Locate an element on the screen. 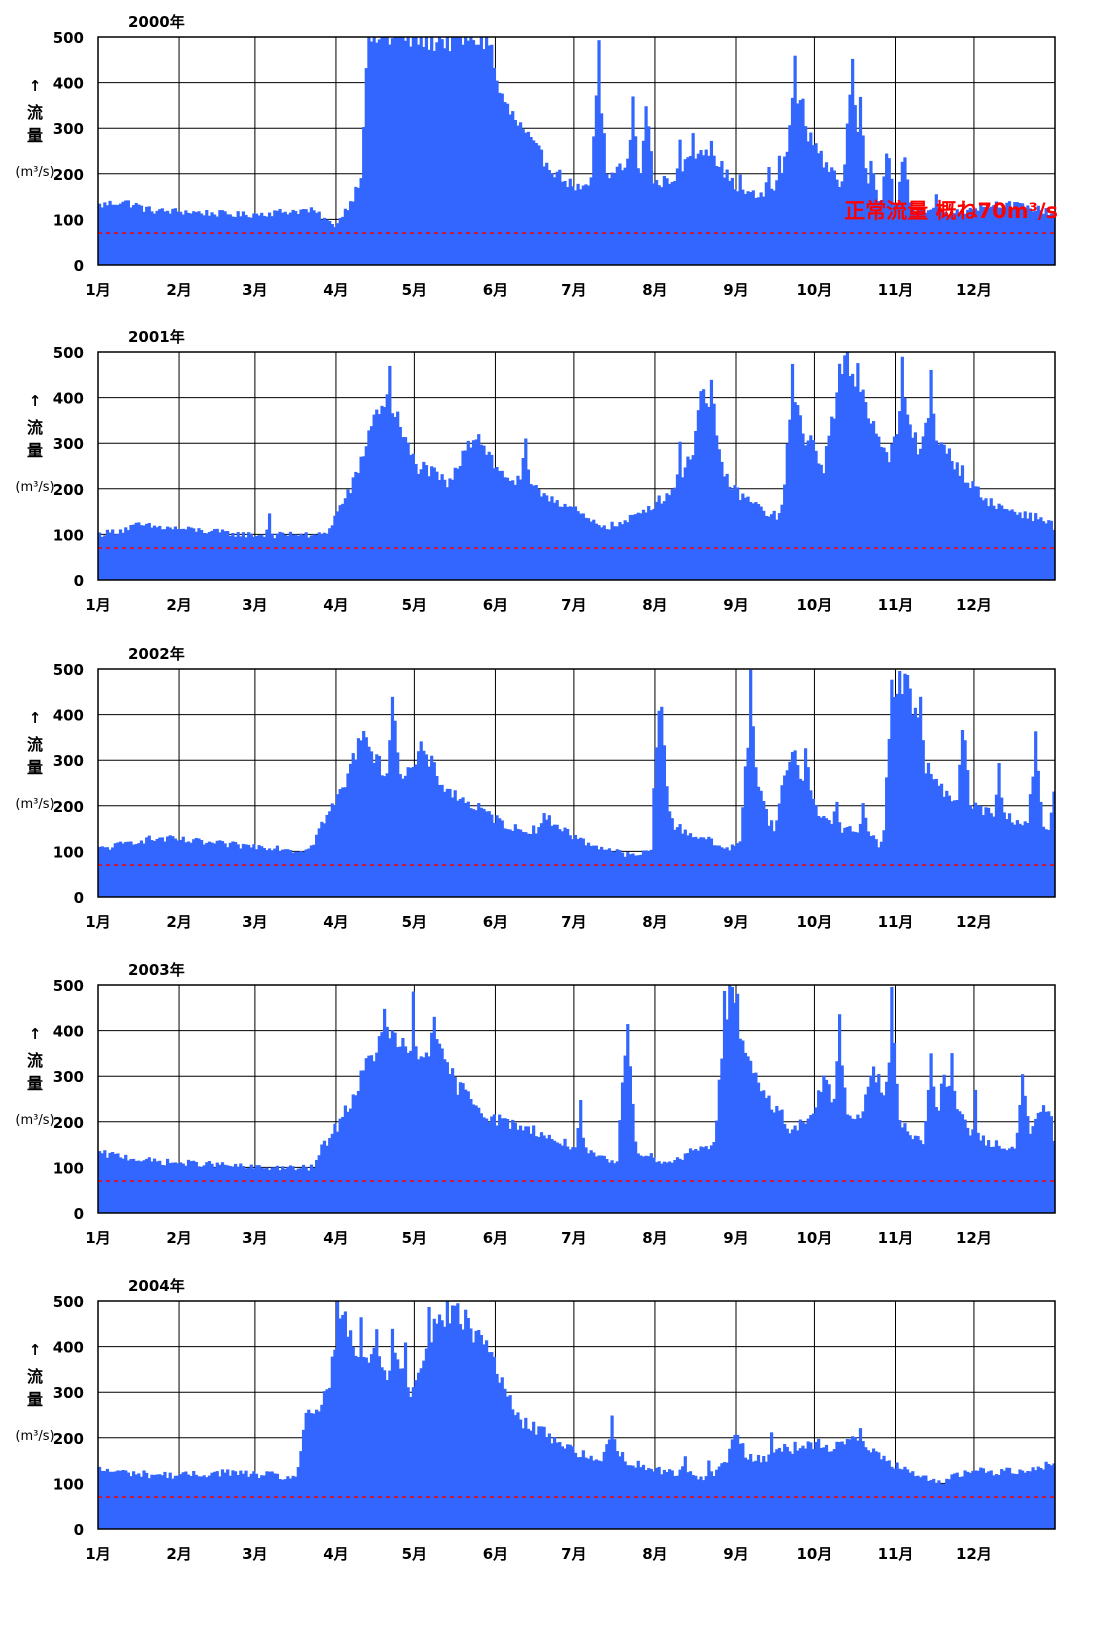 The image size is (1110, 1650). x-tick-label: 3月 is located at coordinates (254, 1554).